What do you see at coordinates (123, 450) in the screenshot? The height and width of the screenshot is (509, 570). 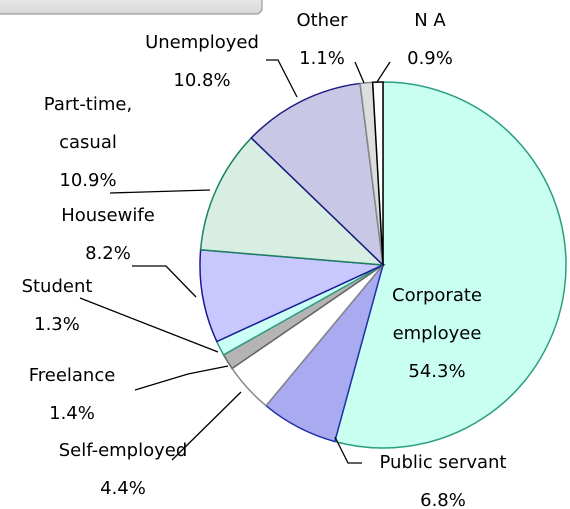 I see `category-label: Self-employed` at bounding box center [123, 450].